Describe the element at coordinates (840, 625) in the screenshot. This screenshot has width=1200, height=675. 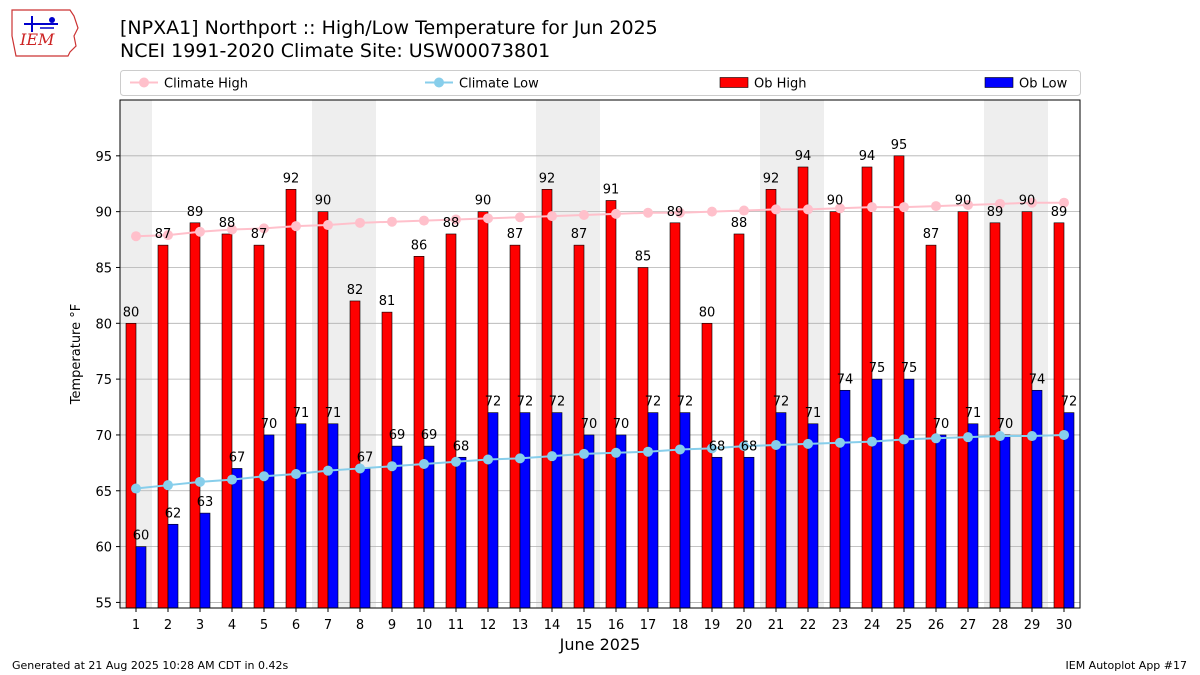
I see `x-tick-label: 23` at that location.